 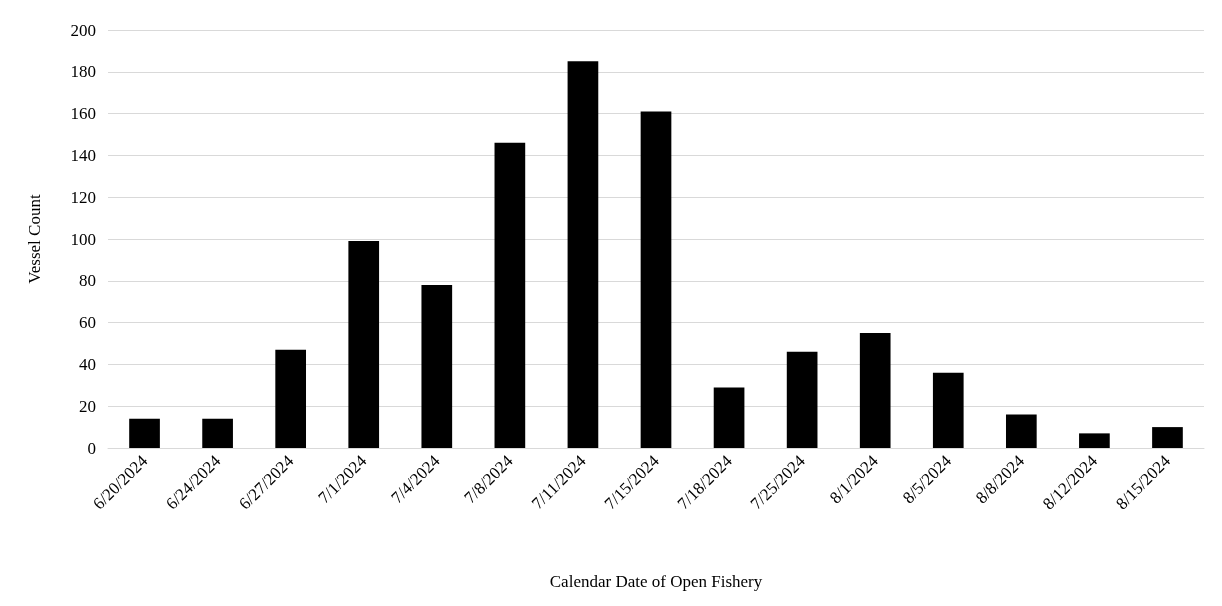 What do you see at coordinates (83, 155) in the screenshot?
I see `y-tick-label: 140` at bounding box center [83, 155].